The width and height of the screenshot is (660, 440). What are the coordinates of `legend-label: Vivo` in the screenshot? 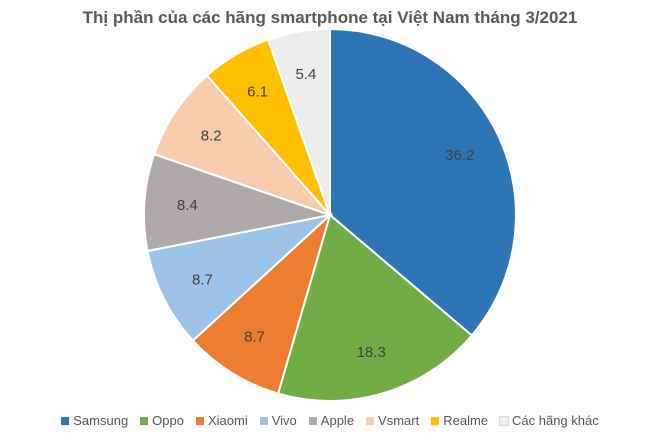 It's located at (284, 420).